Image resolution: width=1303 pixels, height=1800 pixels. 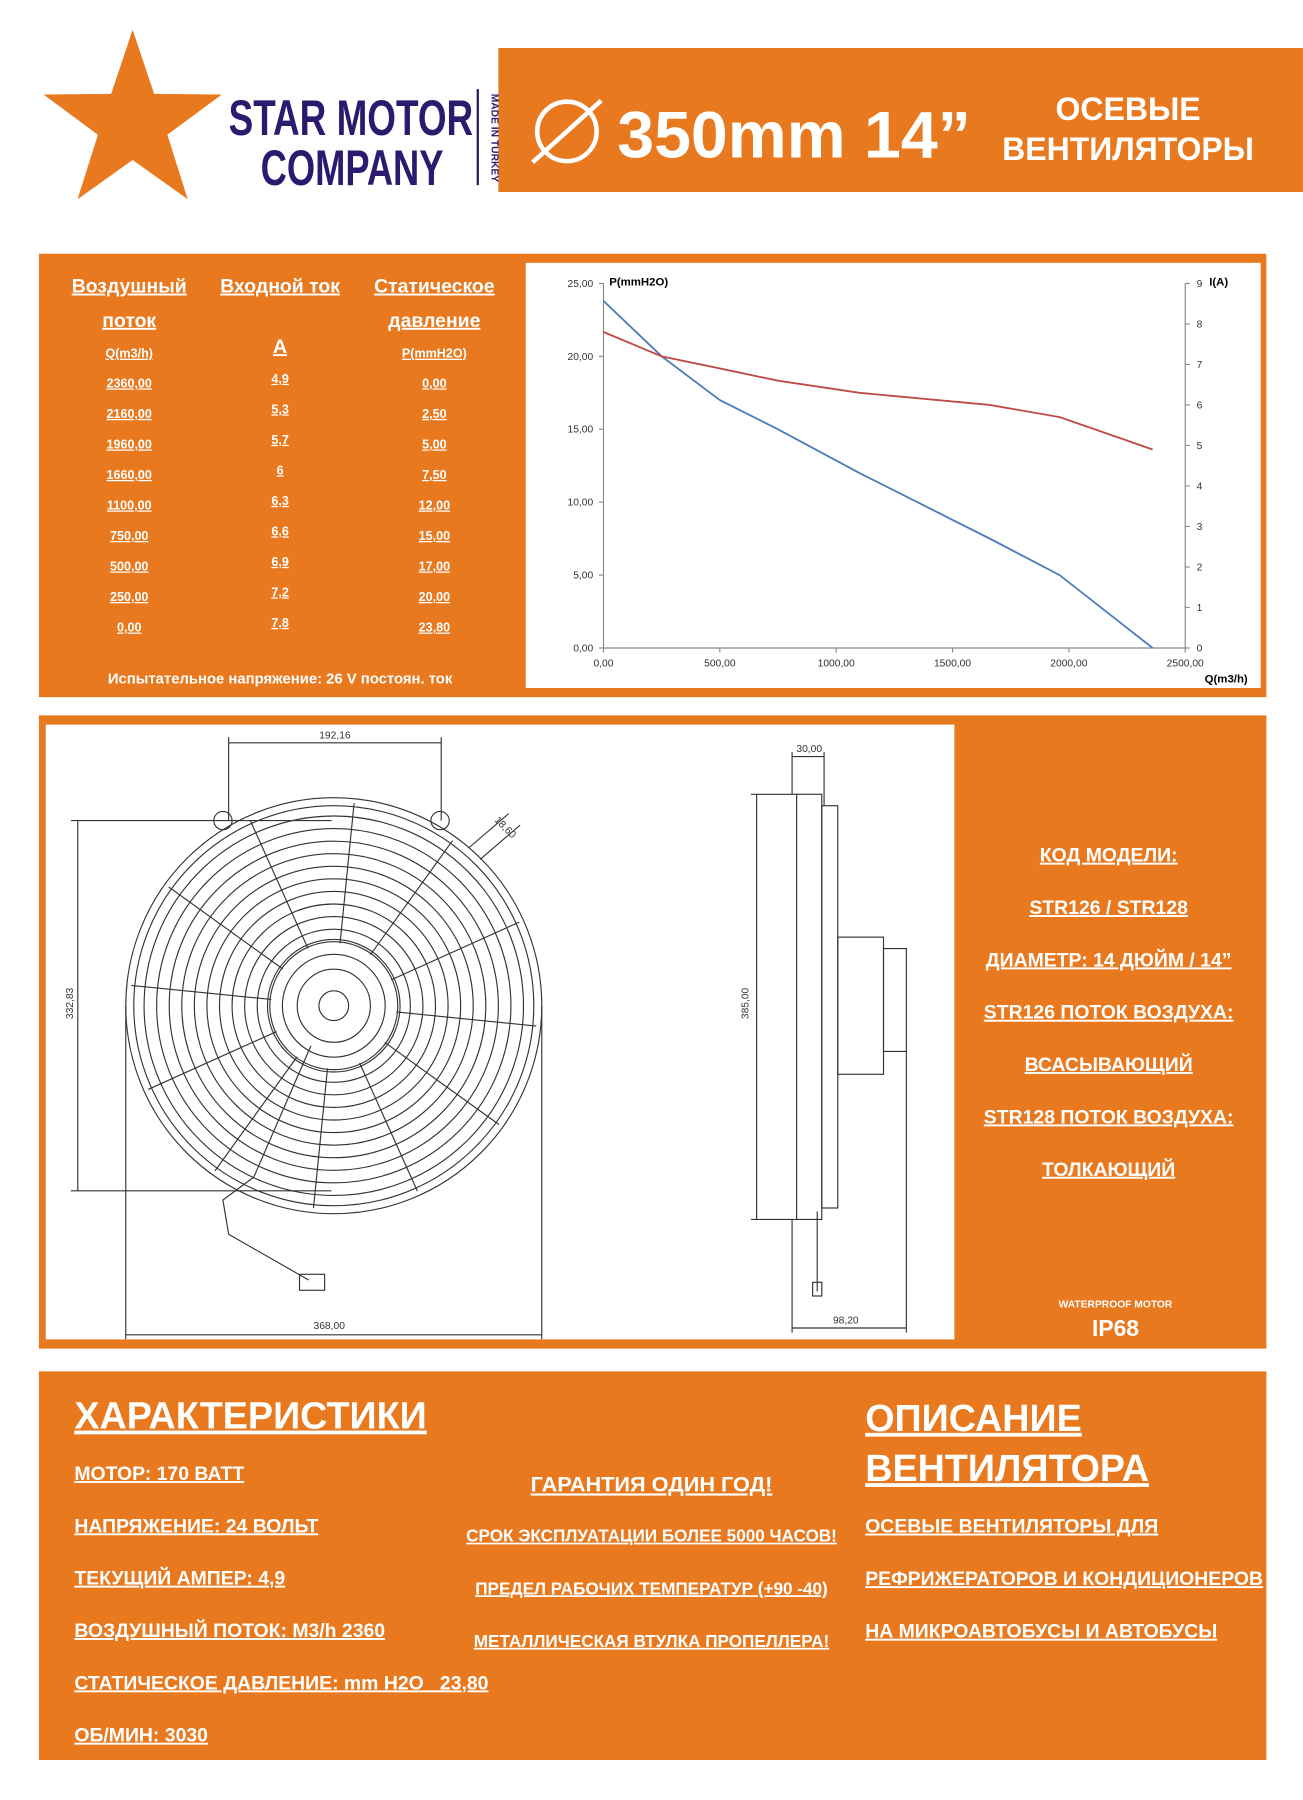 I want to click on x-tick-label: 1500,00, so click(x=952, y=663).